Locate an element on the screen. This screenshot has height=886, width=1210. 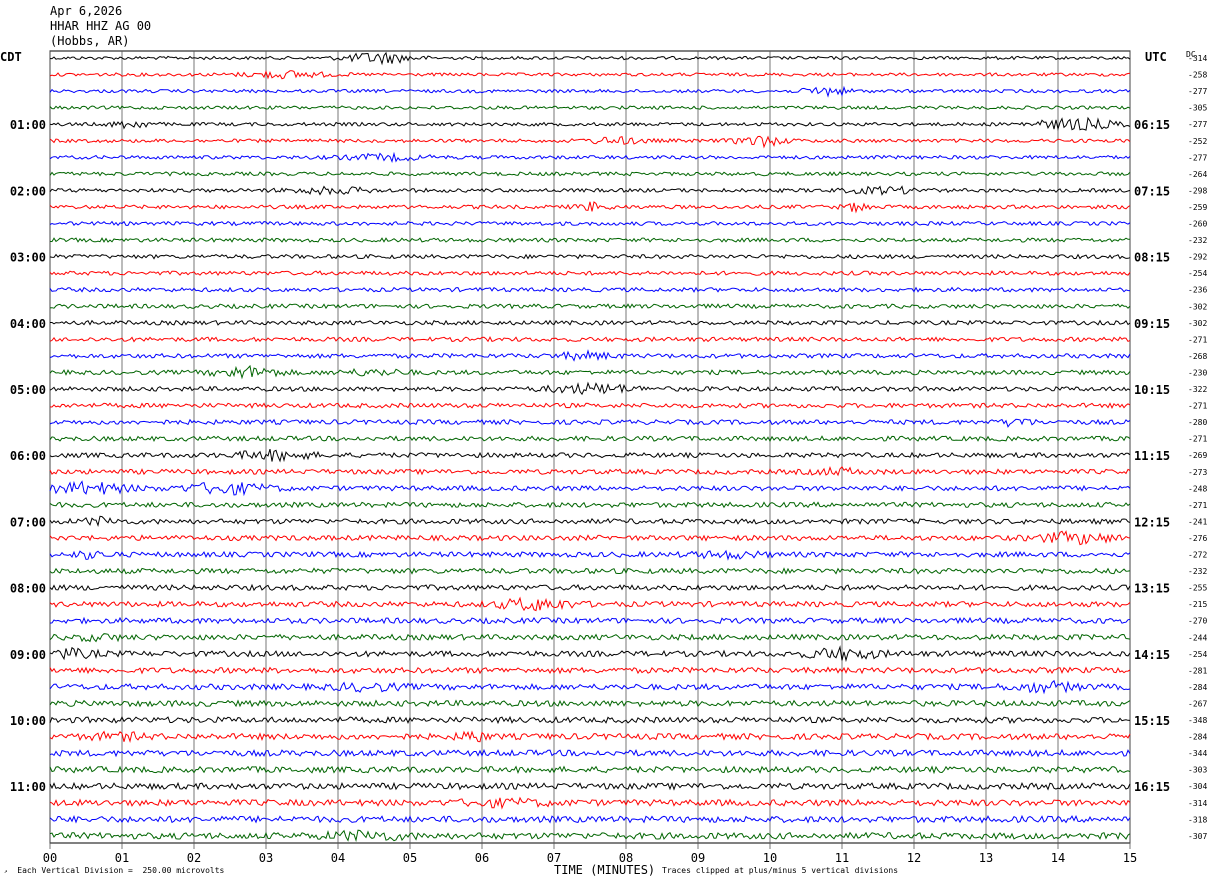
x-tick-label: 05 is located at coordinates (410, 858).